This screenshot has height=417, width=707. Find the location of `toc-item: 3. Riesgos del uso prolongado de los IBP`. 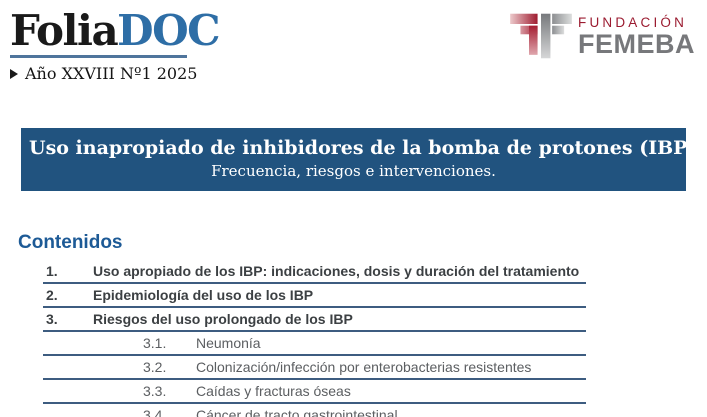

toc-item: 3. Riesgos del uso prolongado de los IBP is located at coordinates (314, 320).